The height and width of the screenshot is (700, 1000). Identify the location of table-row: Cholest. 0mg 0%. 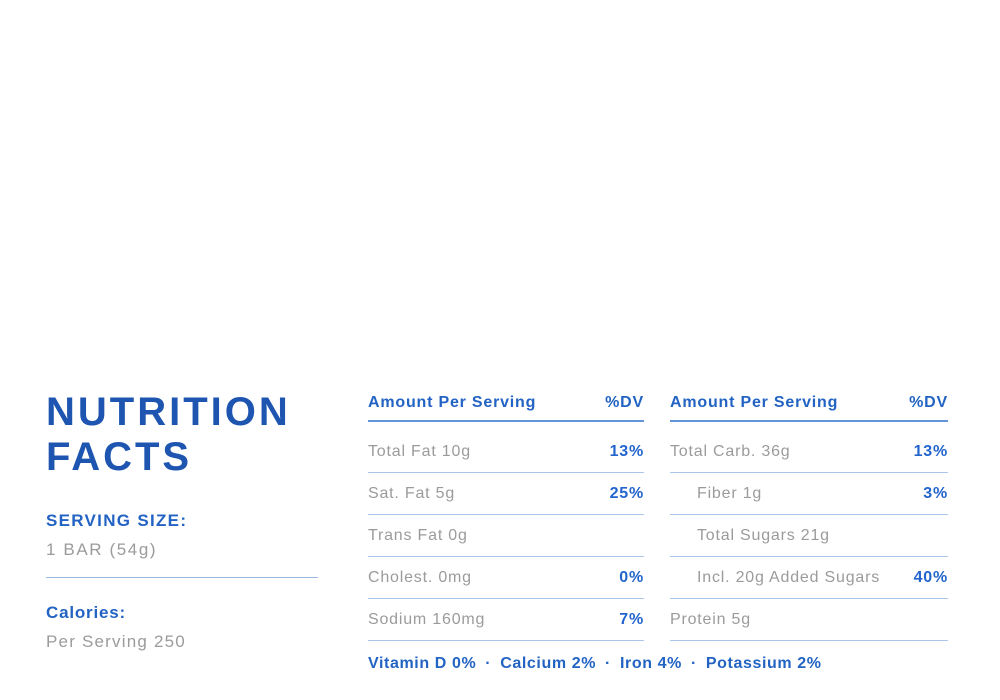
(506, 578).